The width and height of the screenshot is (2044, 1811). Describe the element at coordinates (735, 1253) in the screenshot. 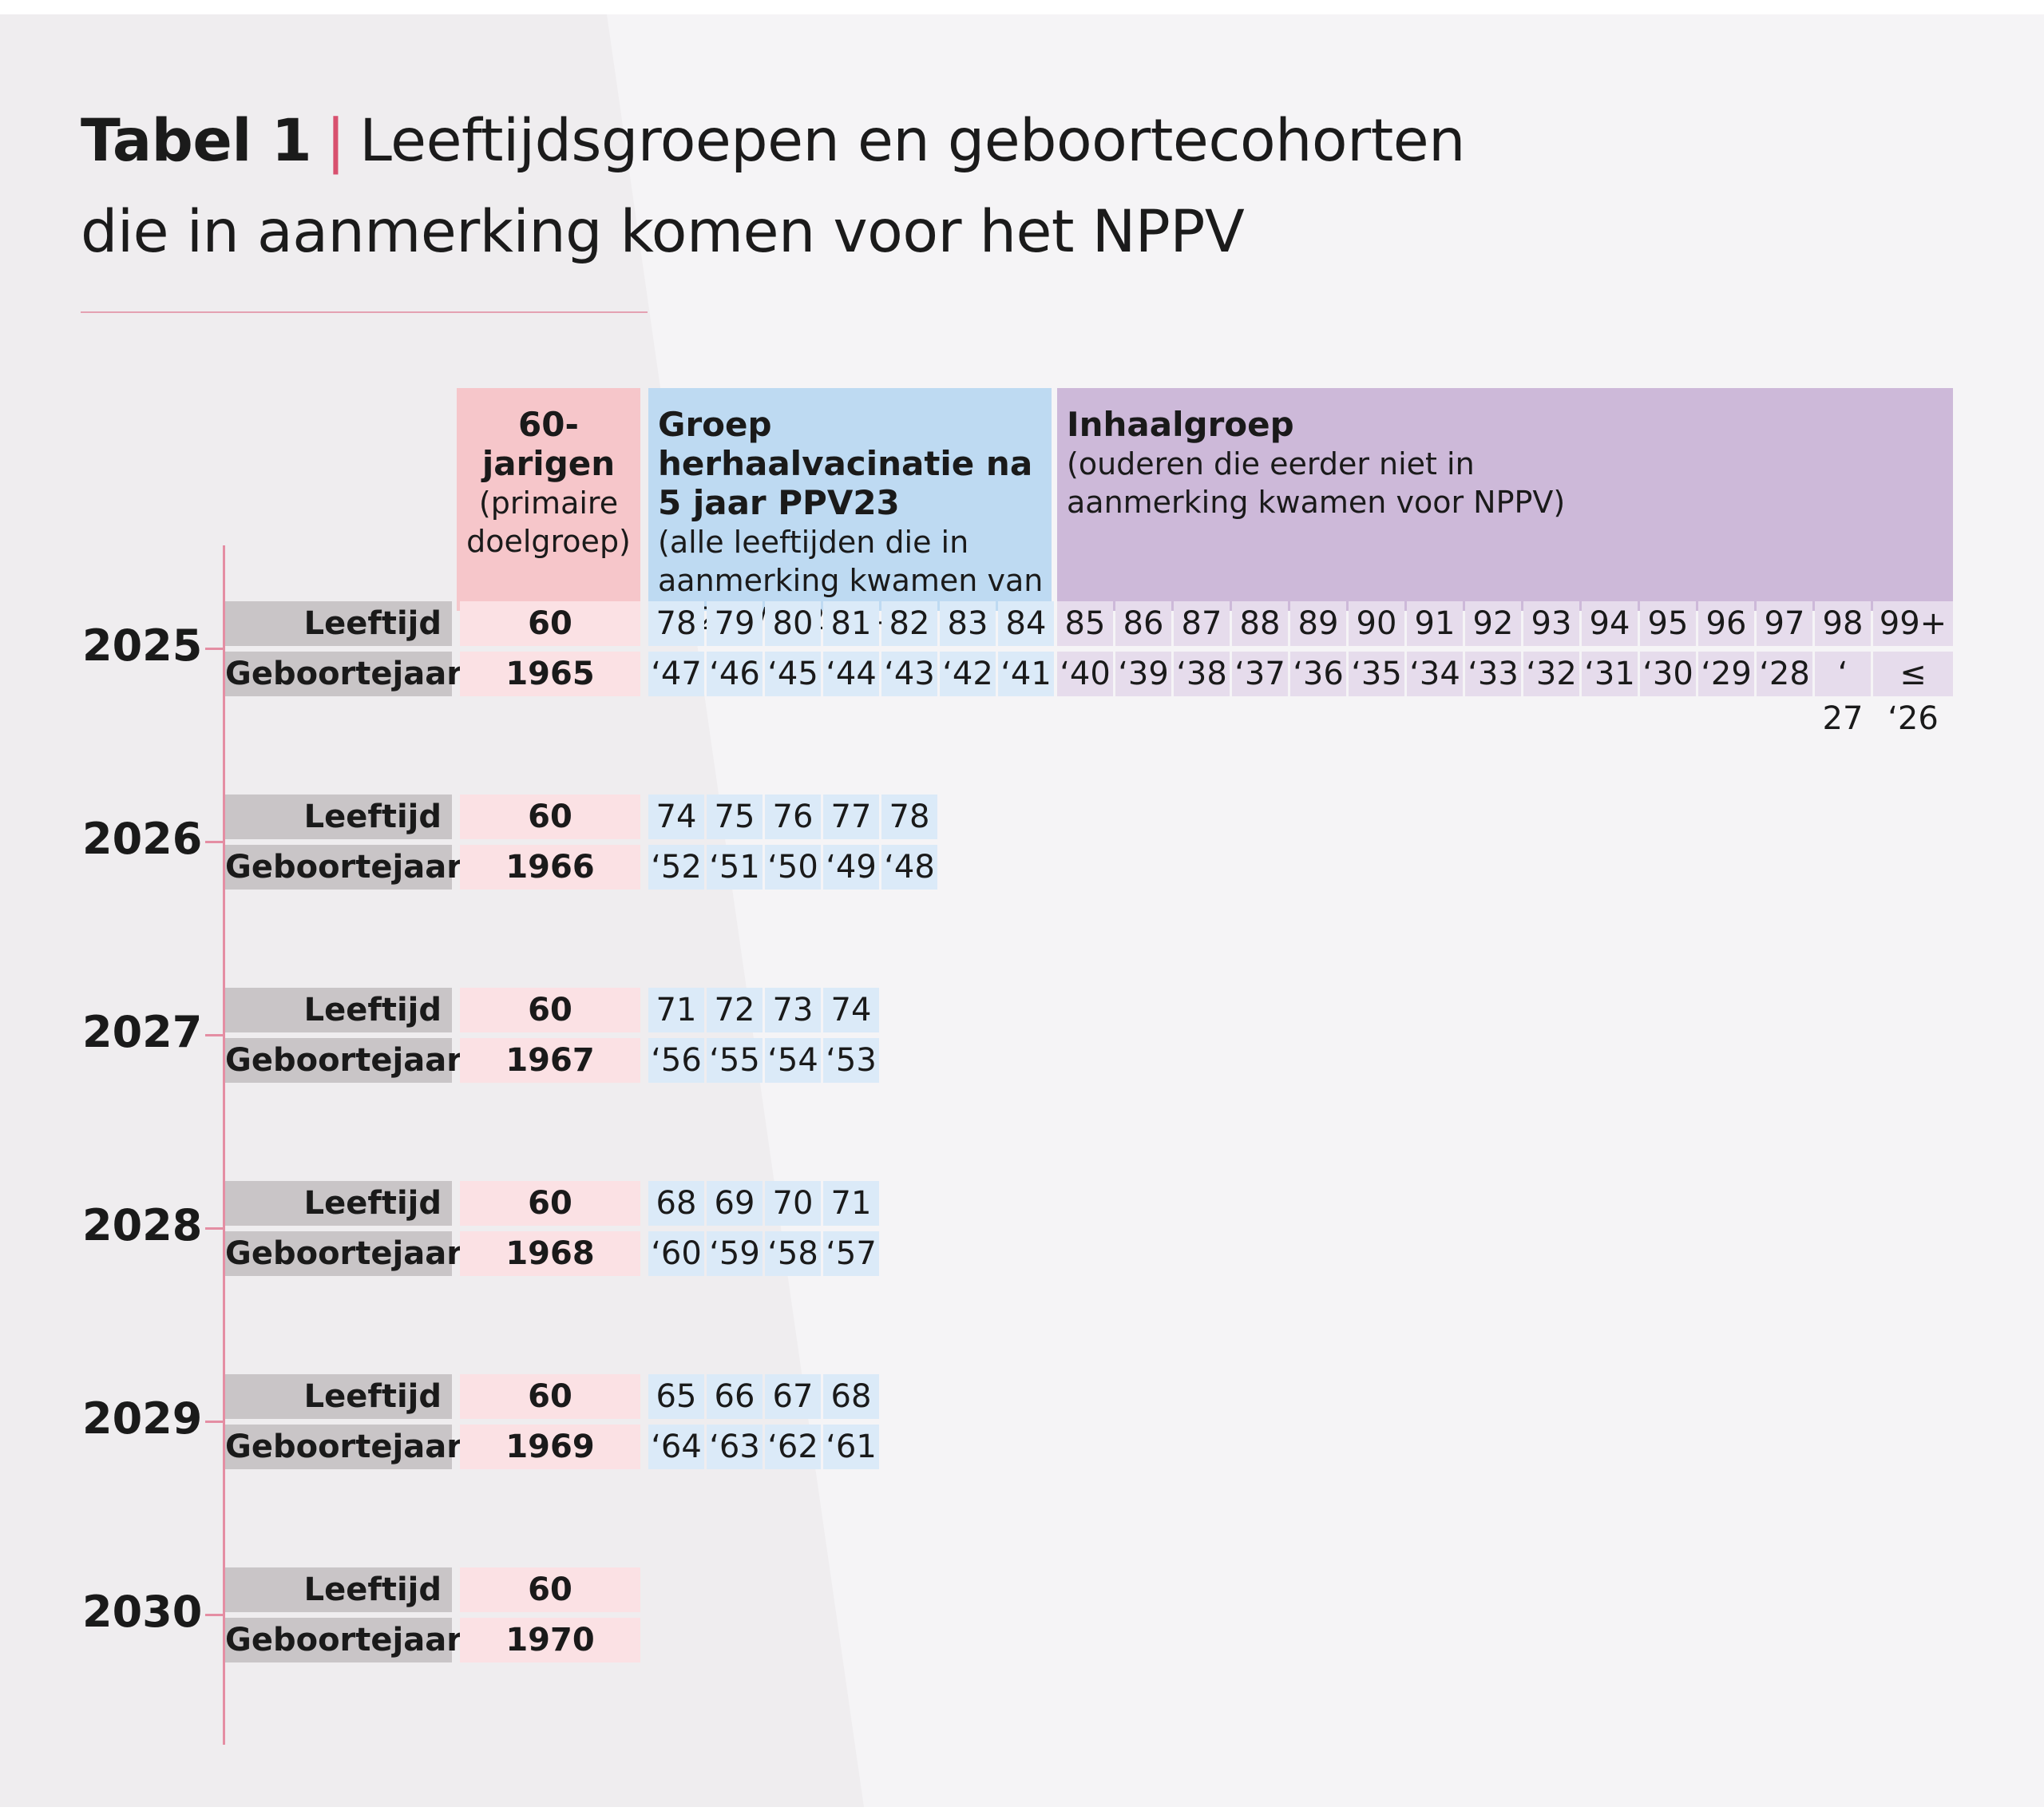

I see `repeat-birth-cell: ‘59` at that location.